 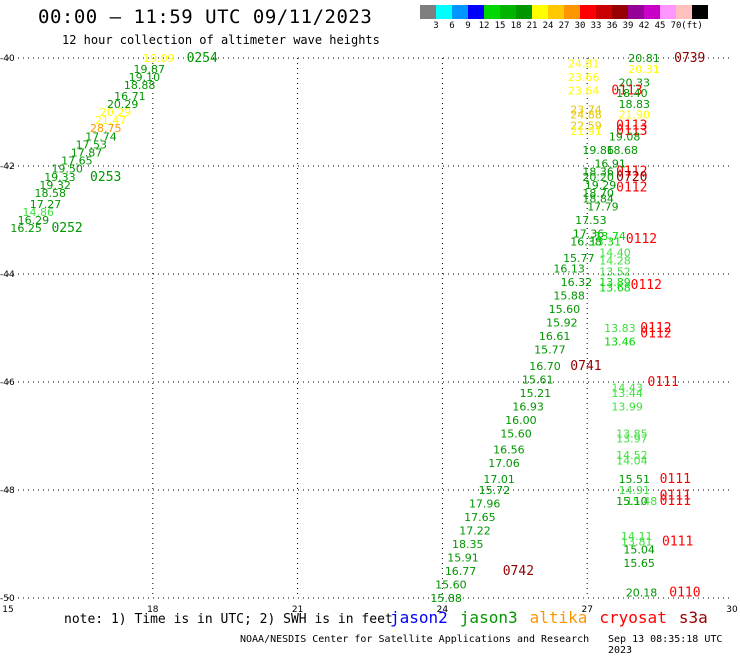 What do you see at coordinates (603, 207) in the screenshot?
I see `wave-height-label: 17.79` at bounding box center [603, 207].